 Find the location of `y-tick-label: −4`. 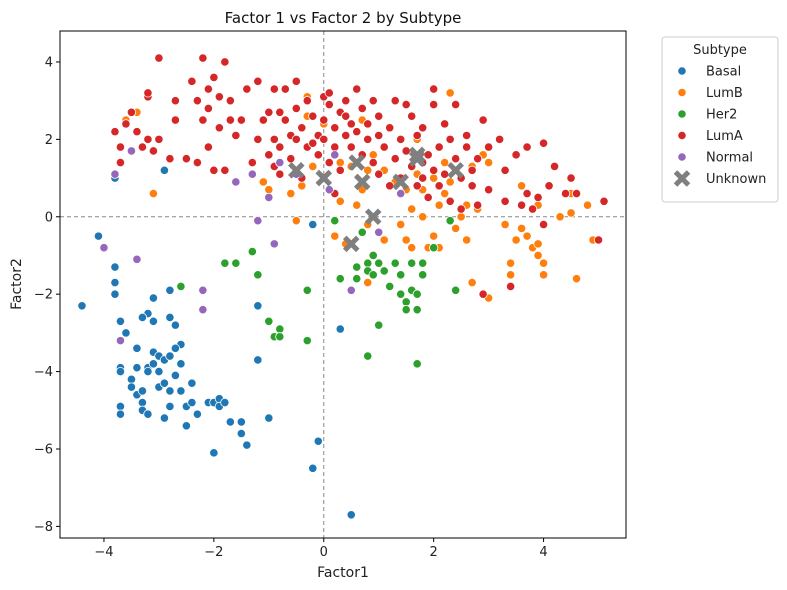

y-tick-label: −4 is located at coordinates (43, 372).